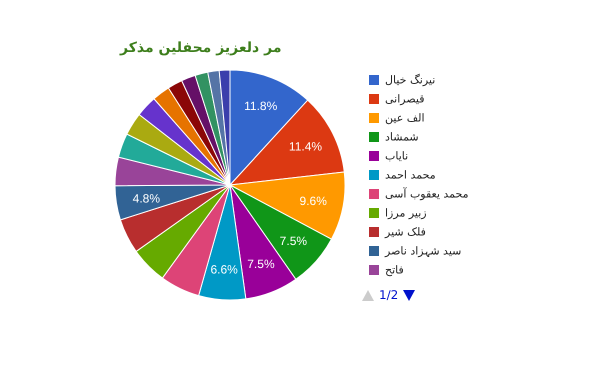 The image size is (600, 371). What do you see at coordinates (388, 295) in the screenshot?
I see `text: 1/2` at bounding box center [388, 295].